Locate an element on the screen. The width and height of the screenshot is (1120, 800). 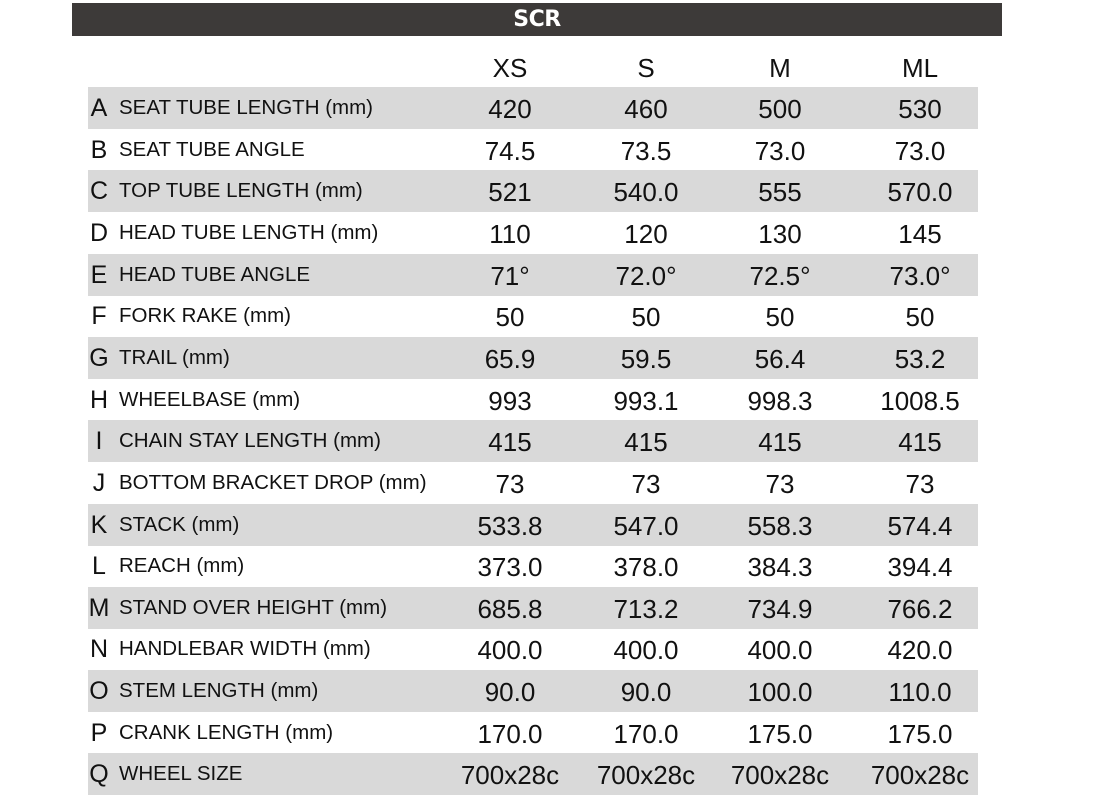
row-letter: D is located at coordinates (99, 232).